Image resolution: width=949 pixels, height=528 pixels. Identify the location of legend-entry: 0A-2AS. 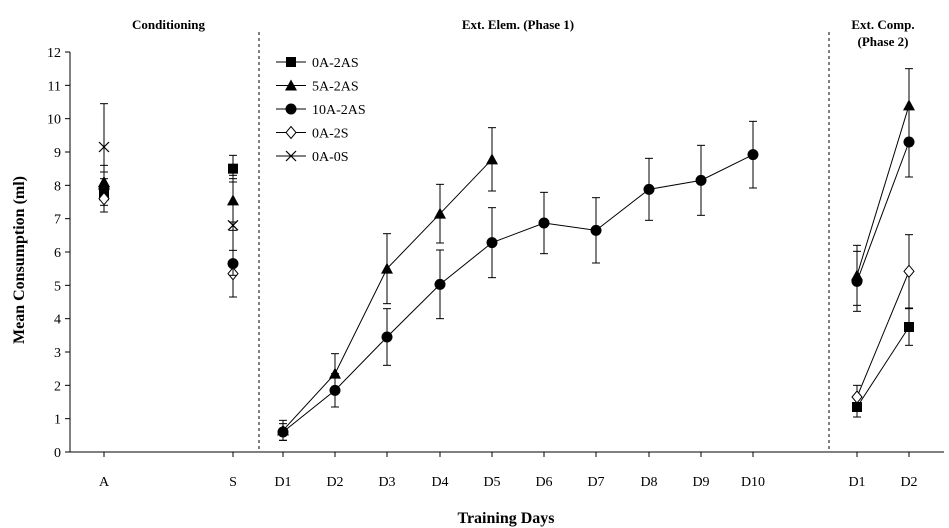
(317, 63).